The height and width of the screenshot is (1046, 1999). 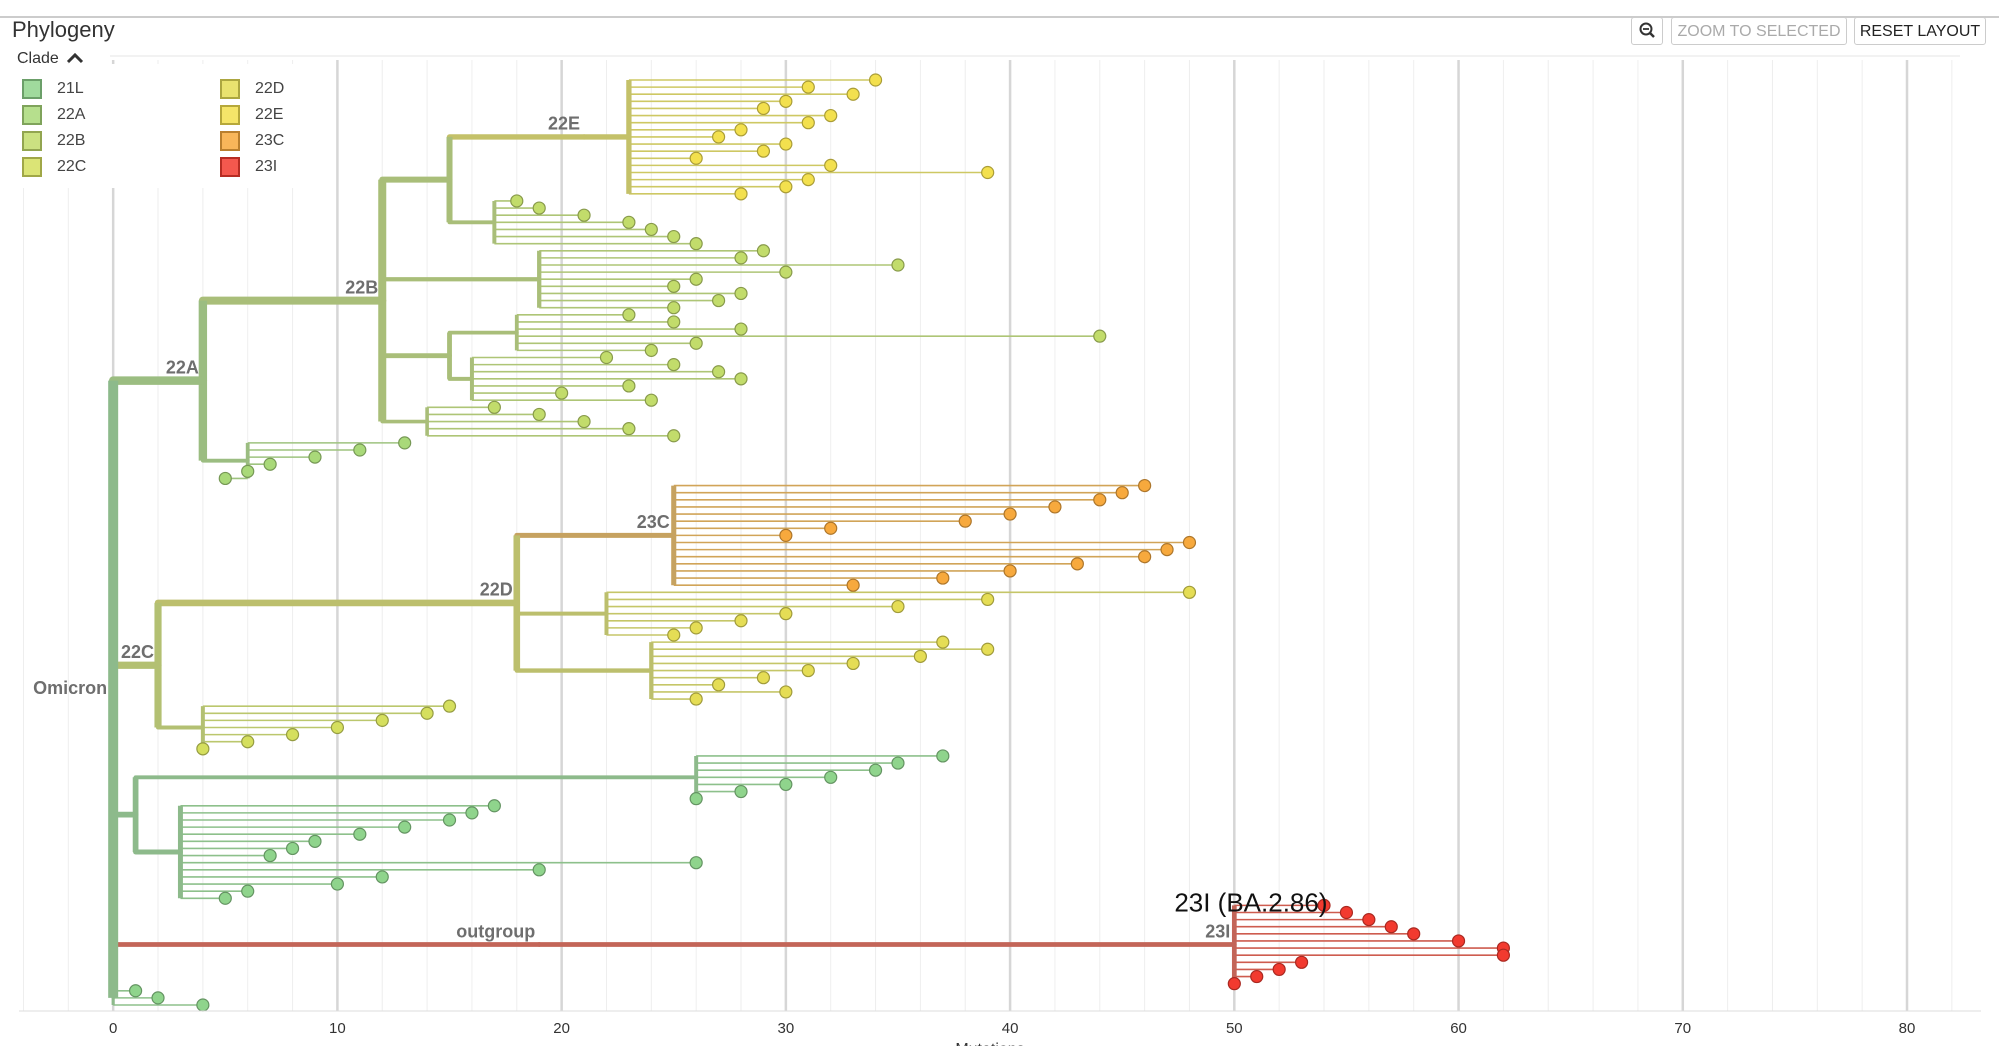 What do you see at coordinates (75, 58) in the screenshot?
I see `legend-toggle` at bounding box center [75, 58].